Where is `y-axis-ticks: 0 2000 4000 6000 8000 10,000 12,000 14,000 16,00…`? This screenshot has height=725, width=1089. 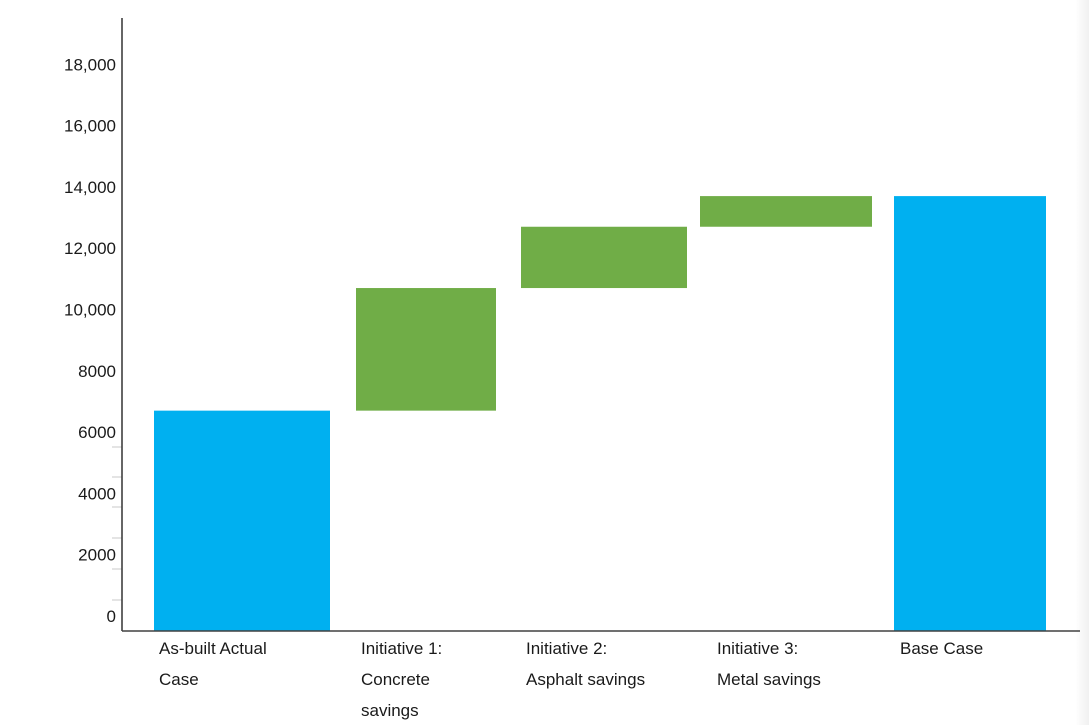 y-axis-ticks: 0 2000 4000 6000 8000 10,000 12,000 14,000 16,00… is located at coordinates (93, 340).